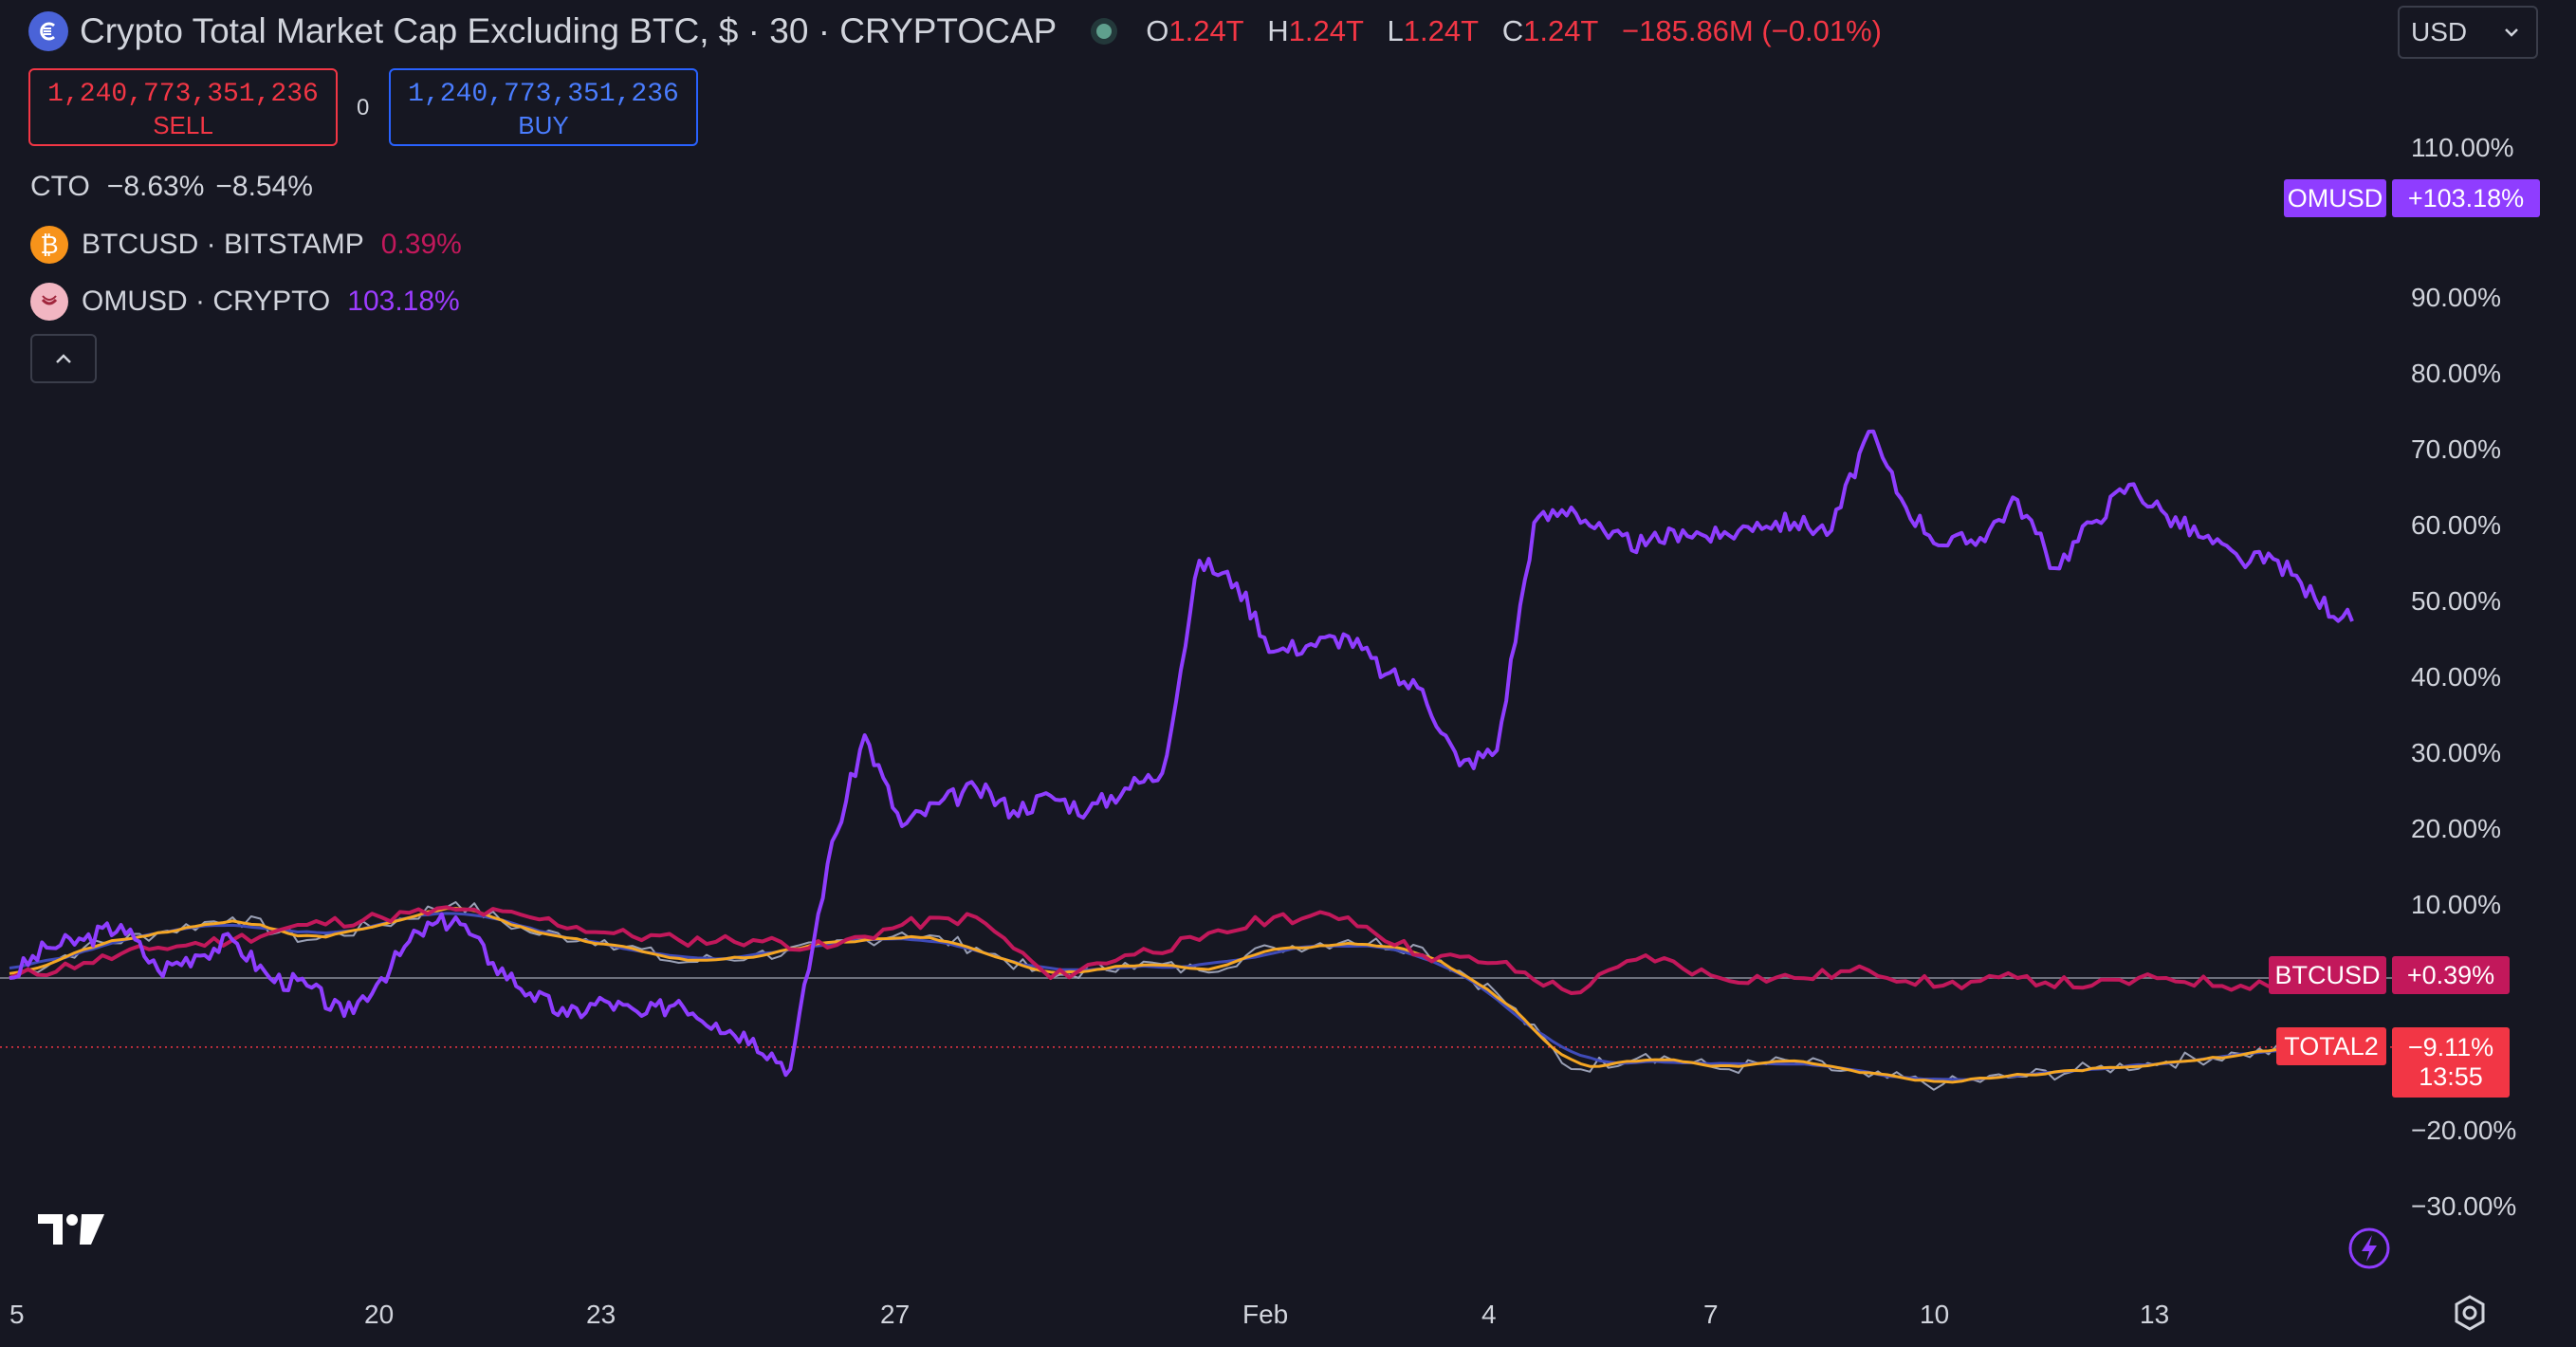  I want to click on mantra-om-icon, so click(49, 302).